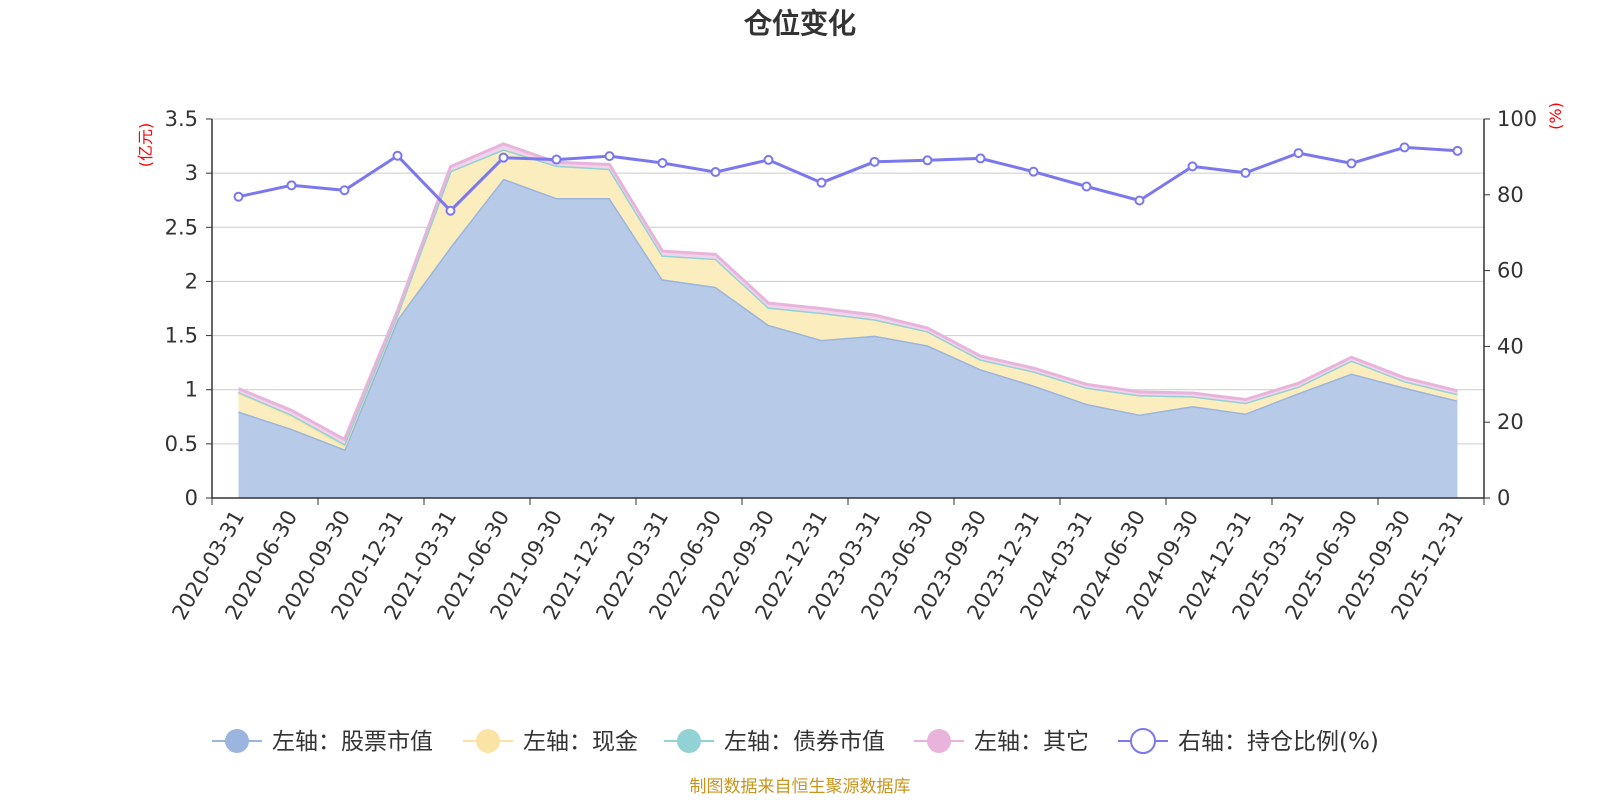 Image resolution: width=1600 pixels, height=800 pixels. I want to click on right-tick-label: 20, so click(1510, 422).